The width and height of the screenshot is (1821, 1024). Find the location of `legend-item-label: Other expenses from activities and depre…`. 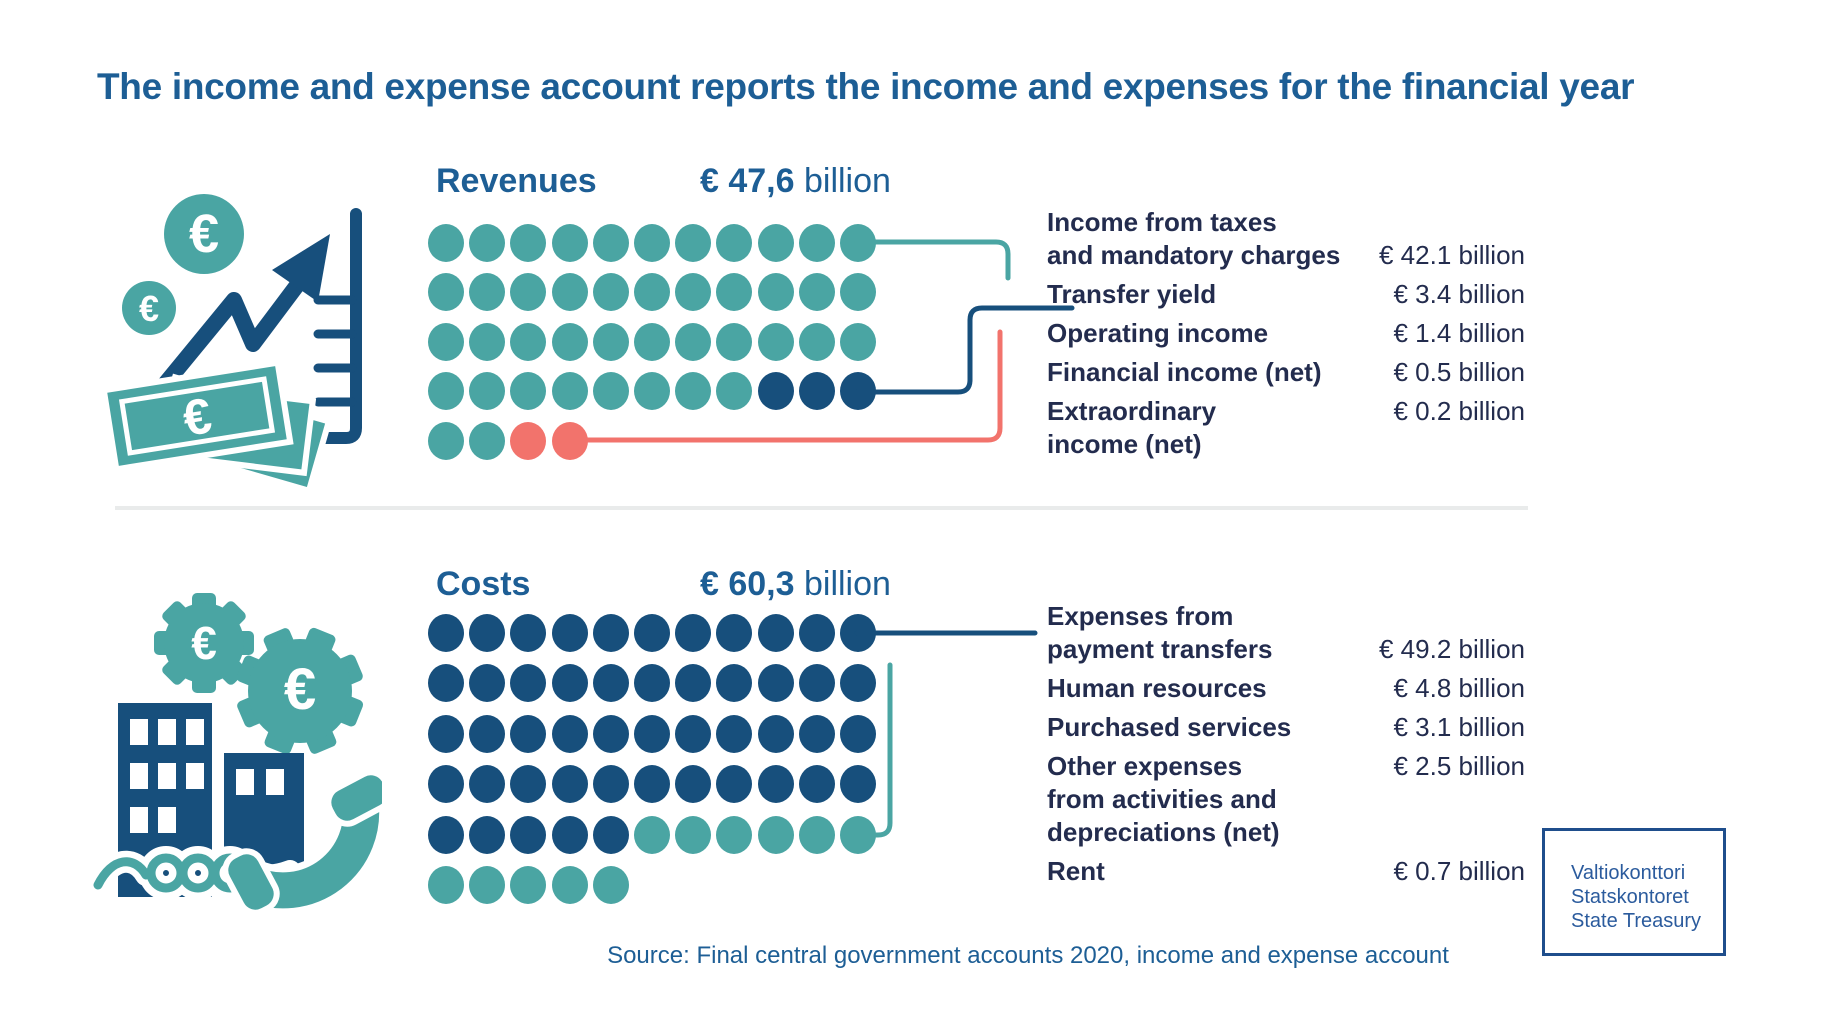

legend-item-label: Other expenses from activities and depre… is located at coordinates (1163, 799).